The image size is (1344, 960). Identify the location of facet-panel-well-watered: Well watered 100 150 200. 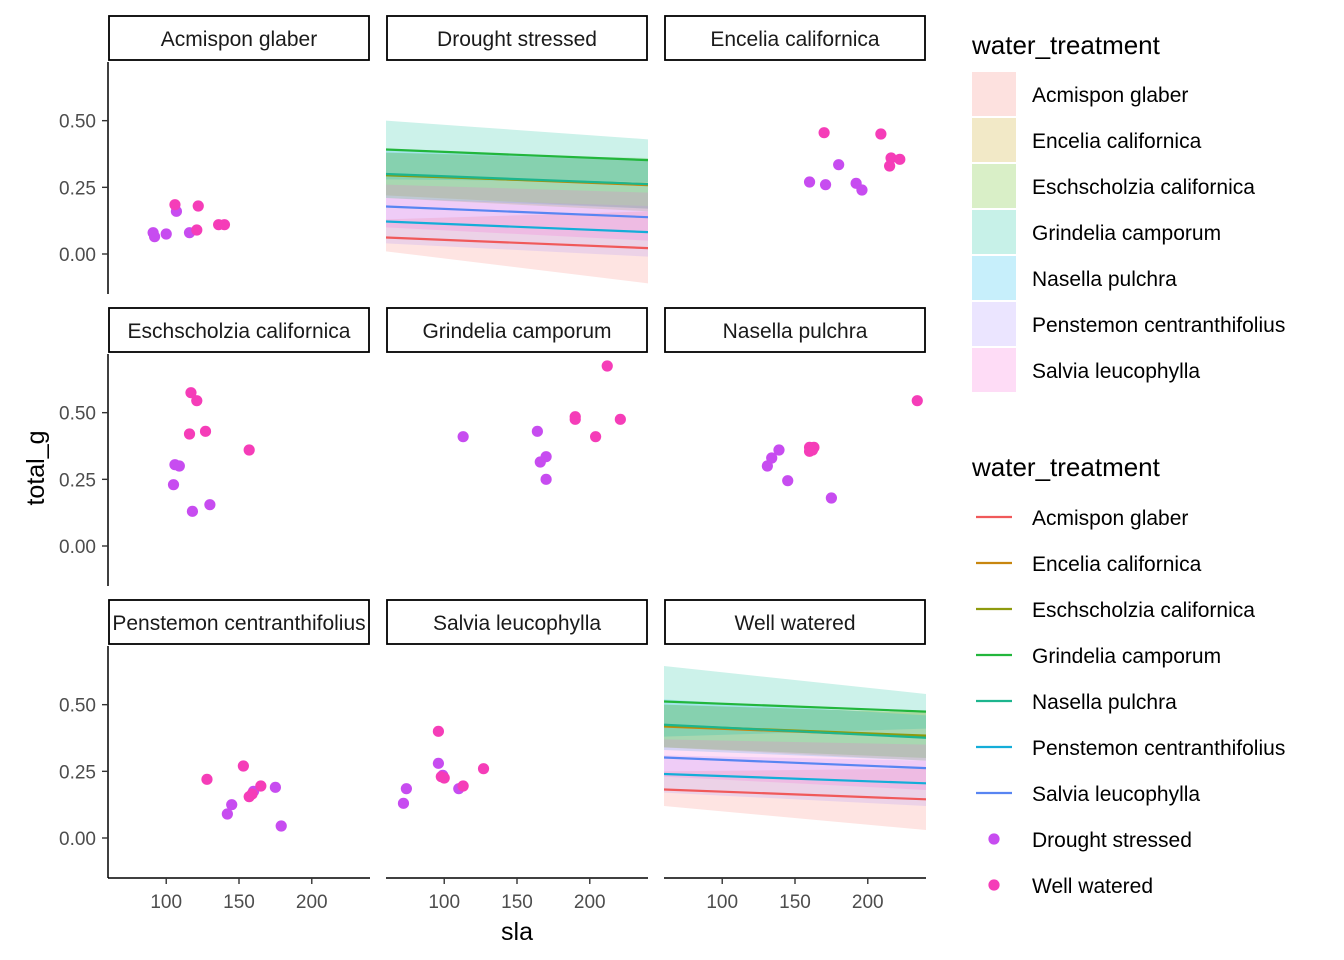
(795, 756).